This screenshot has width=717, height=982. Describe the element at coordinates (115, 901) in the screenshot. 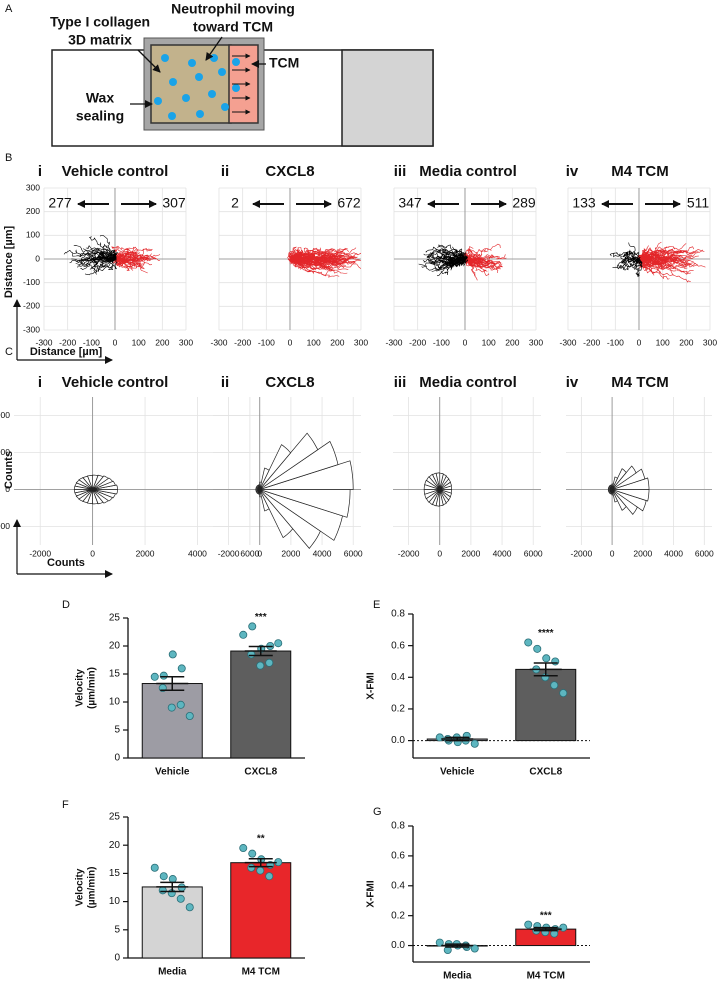

I see `y-tick-label: 10` at that location.